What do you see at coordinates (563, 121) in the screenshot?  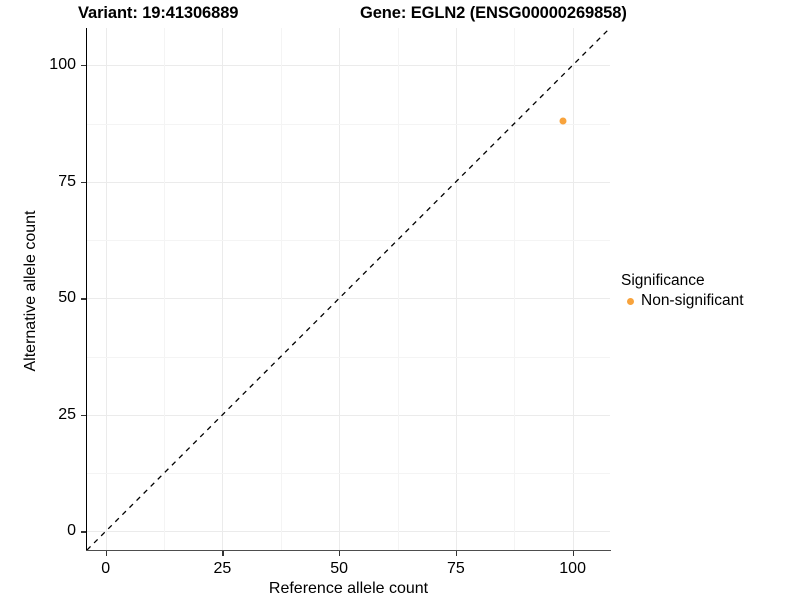 I see `data-point` at bounding box center [563, 121].